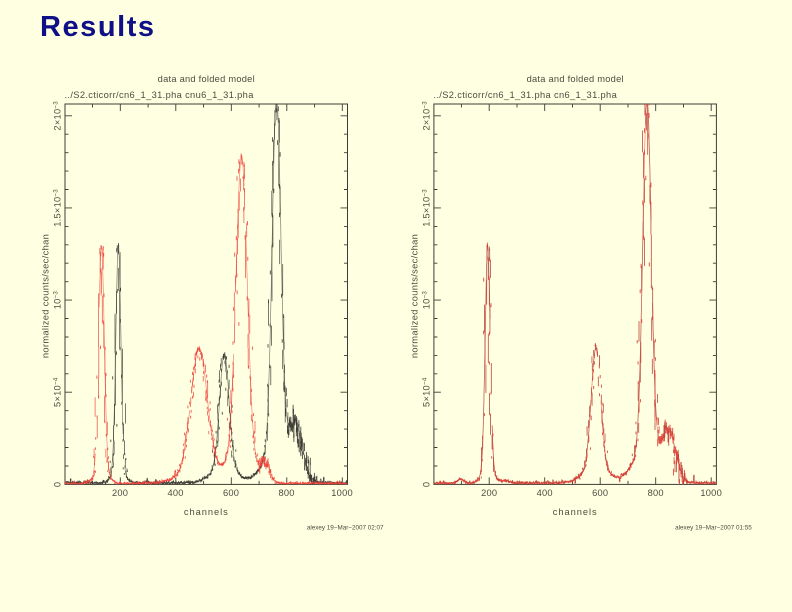  Describe the element at coordinates (525, 95) in the screenshot. I see `svg-text:../S2.cticorr/cn6_1_31.pha cn6: ../S2.cticorr/cn6_1_31.pha cn6_1_31.pha` at that location.